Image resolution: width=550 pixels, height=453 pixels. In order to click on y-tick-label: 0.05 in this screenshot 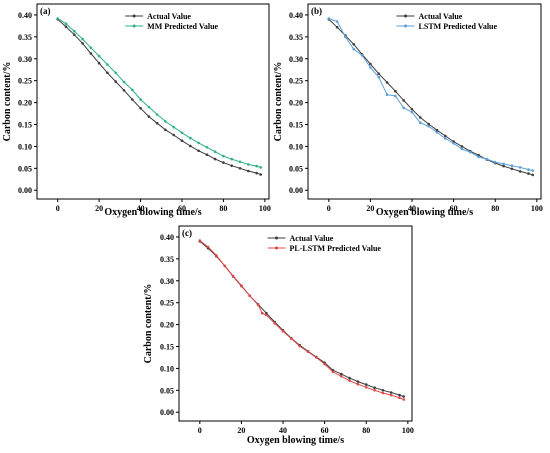, I will do `click(296, 168)`.